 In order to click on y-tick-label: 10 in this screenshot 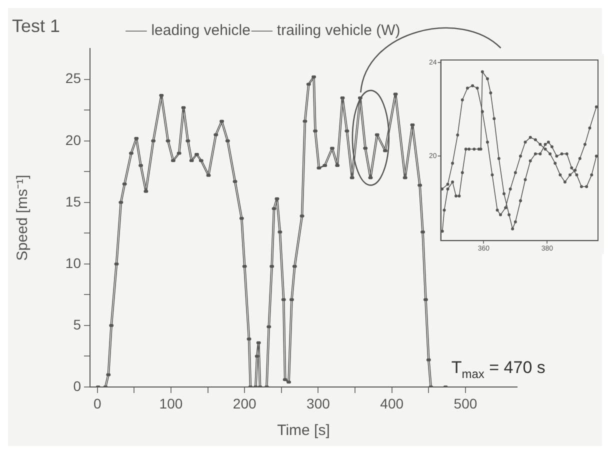, I will do `click(73, 262)`.